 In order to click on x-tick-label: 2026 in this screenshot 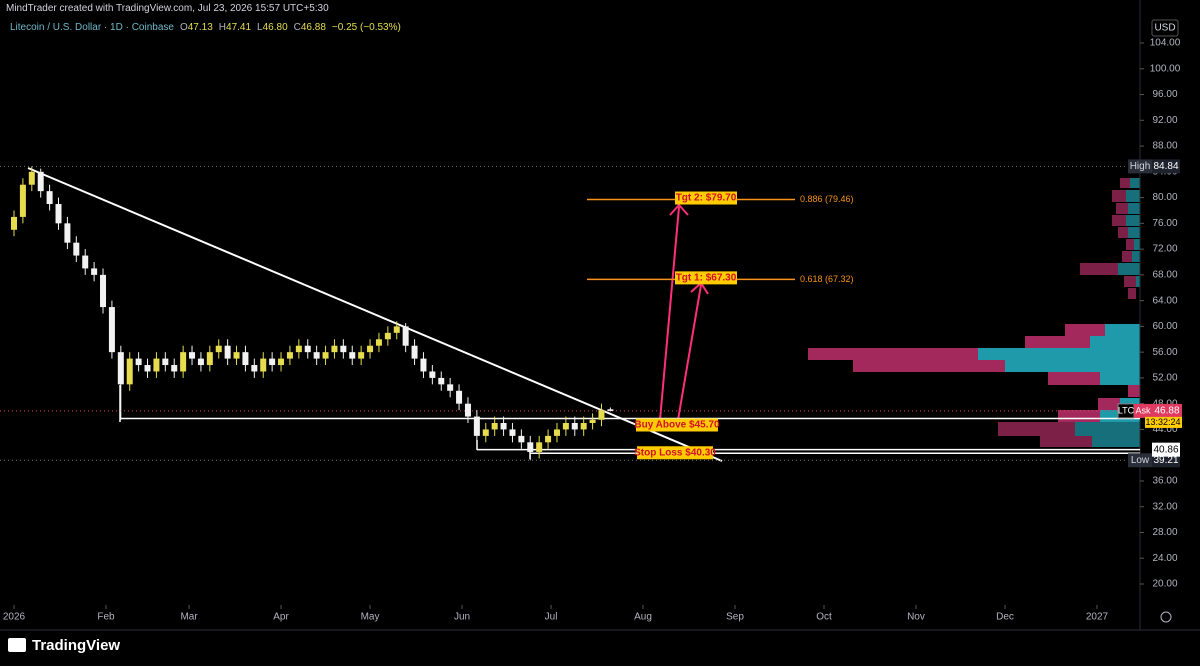, I will do `click(14, 617)`.